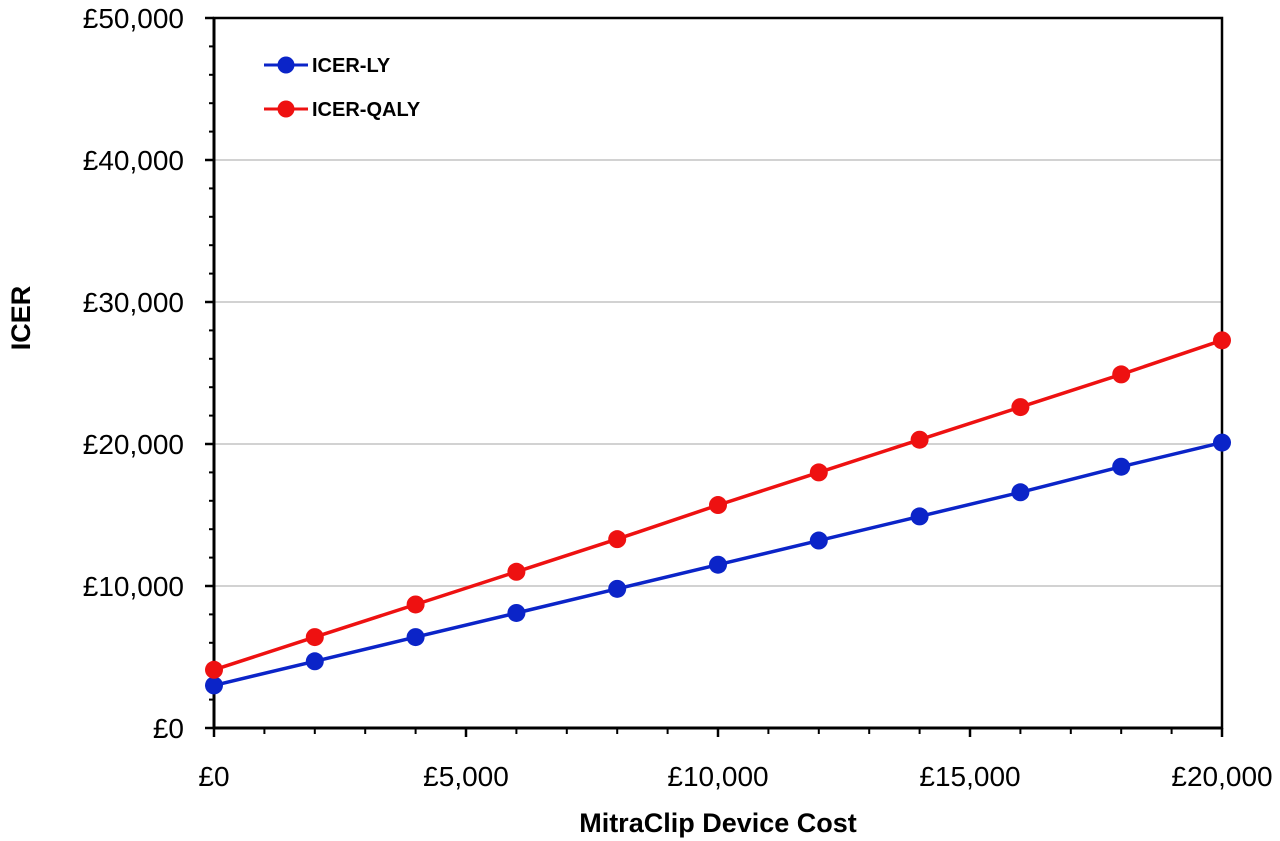 The height and width of the screenshot is (841, 1280). I want to click on x-tick-label: £15,000, so click(969, 776).